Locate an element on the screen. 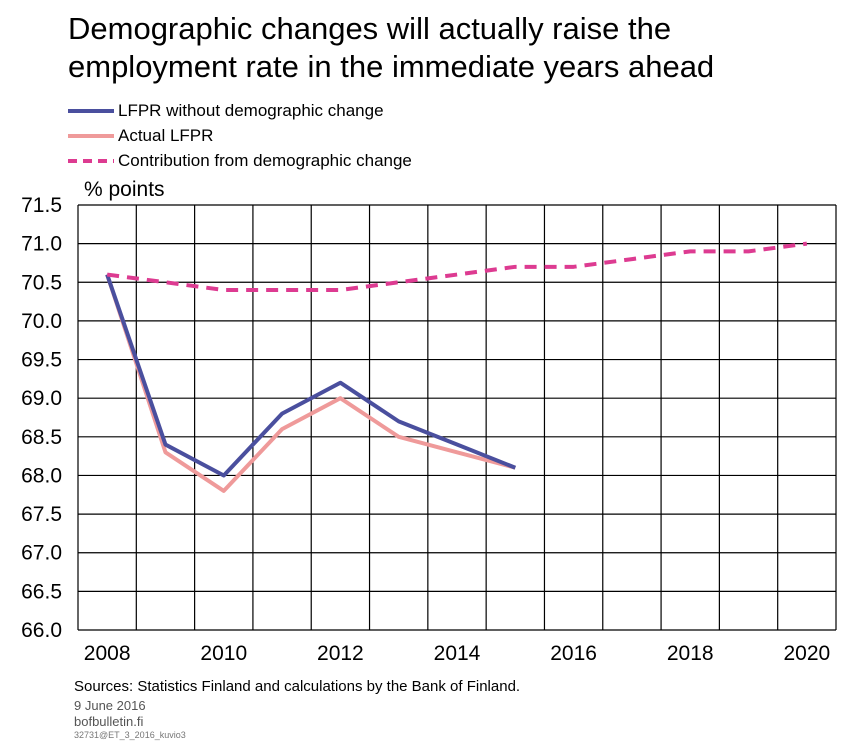 This screenshot has width=841, height=742. x-tick-label: 2010 is located at coordinates (223, 653).